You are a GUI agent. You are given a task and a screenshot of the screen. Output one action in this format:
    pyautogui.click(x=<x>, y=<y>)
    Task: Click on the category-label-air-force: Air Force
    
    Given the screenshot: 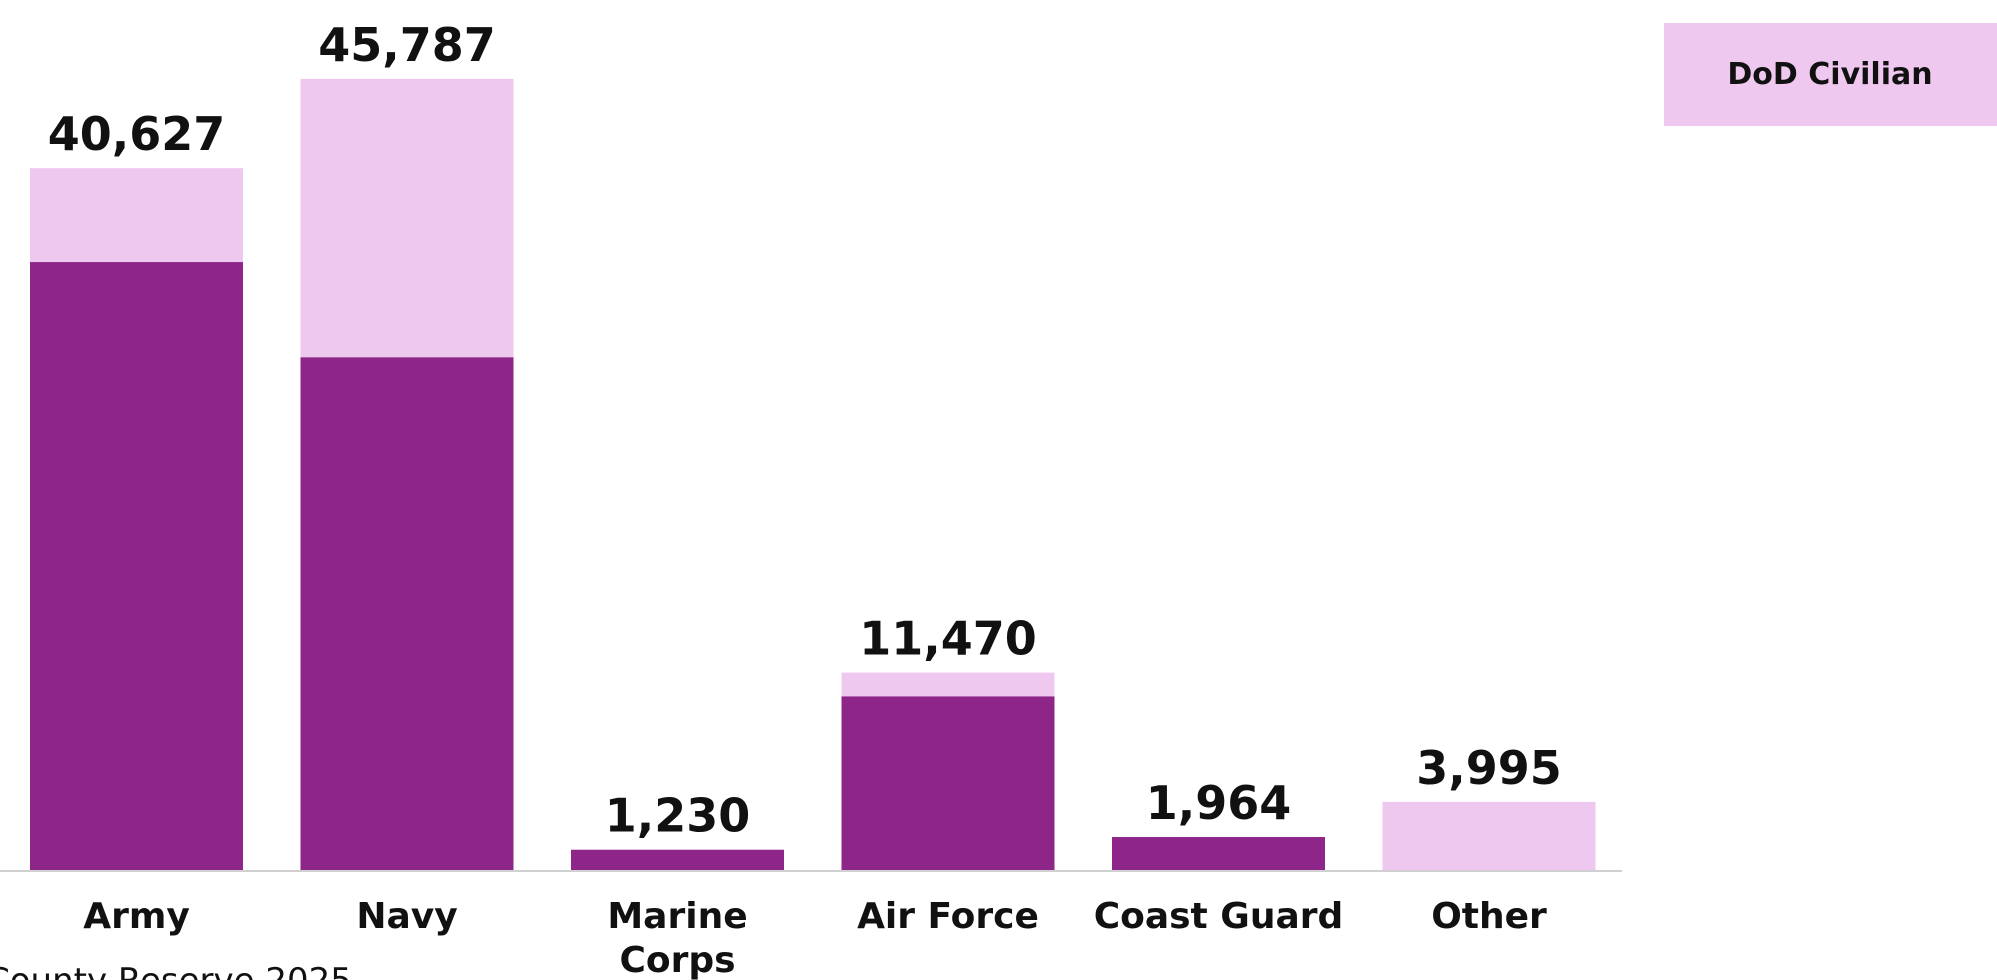 What is the action you would take?
    pyautogui.click(x=948, y=916)
    